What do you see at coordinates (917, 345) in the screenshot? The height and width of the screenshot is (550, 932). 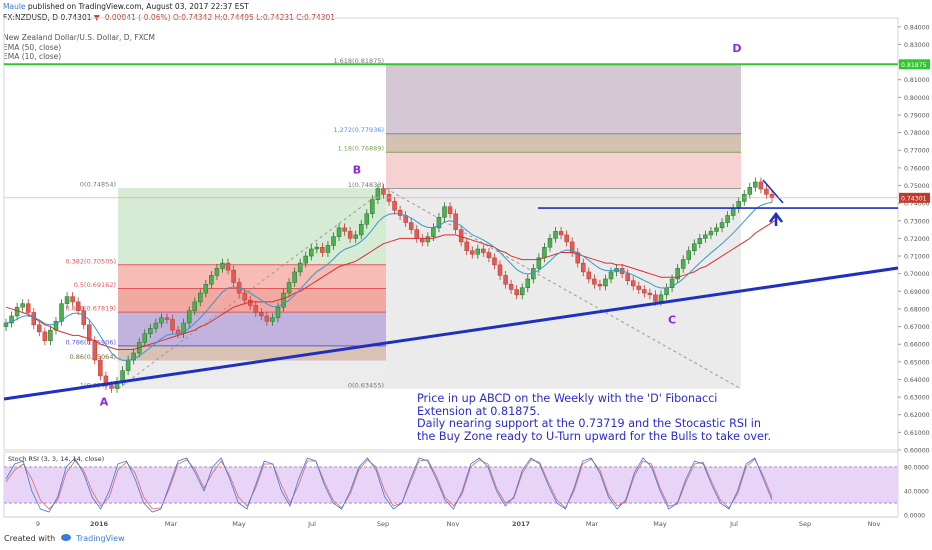 I see `price-tick-label: 0.66000` at bounding box center [917, 345].